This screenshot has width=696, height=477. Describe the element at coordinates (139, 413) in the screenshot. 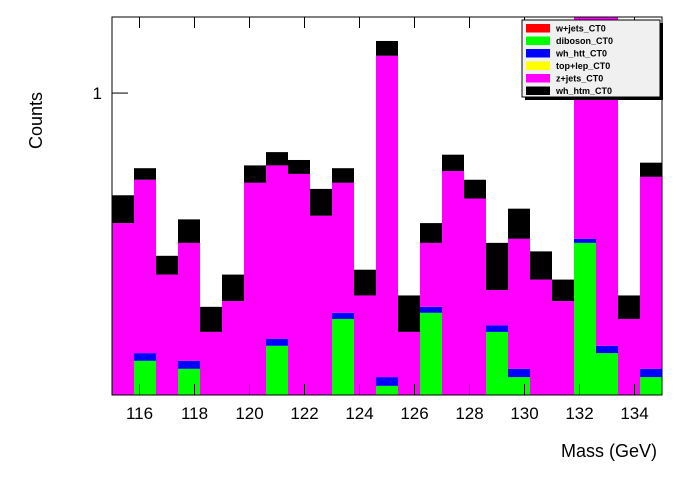

I see `x-tick-label: 116` at that location.